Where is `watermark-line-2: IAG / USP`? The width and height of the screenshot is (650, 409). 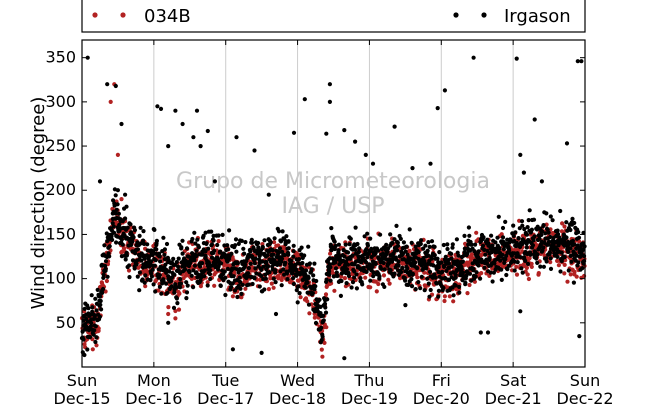 watermark-line-2: IAG / USP is located at coordinates (333, 206).